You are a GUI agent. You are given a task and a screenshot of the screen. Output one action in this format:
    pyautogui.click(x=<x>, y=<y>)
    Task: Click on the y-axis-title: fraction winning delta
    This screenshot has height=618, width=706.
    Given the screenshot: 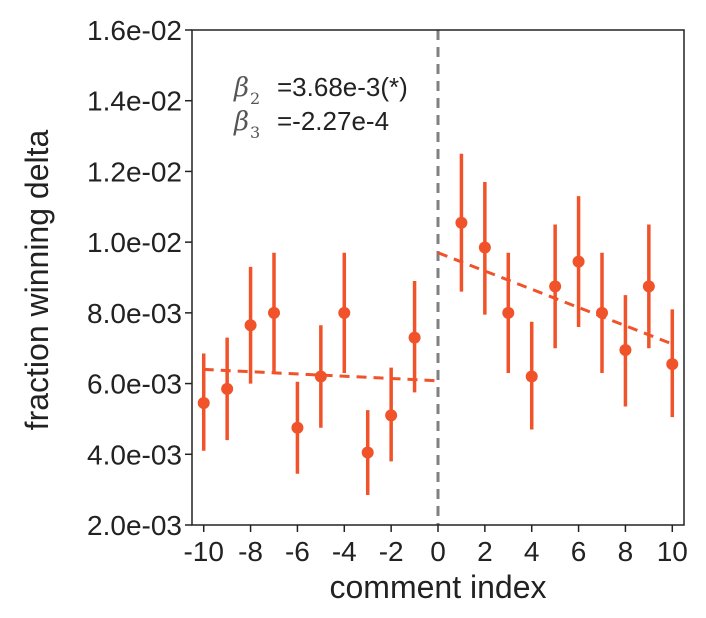 What is the action you would take?
    pyautogui.click(x=37, y=279)
    